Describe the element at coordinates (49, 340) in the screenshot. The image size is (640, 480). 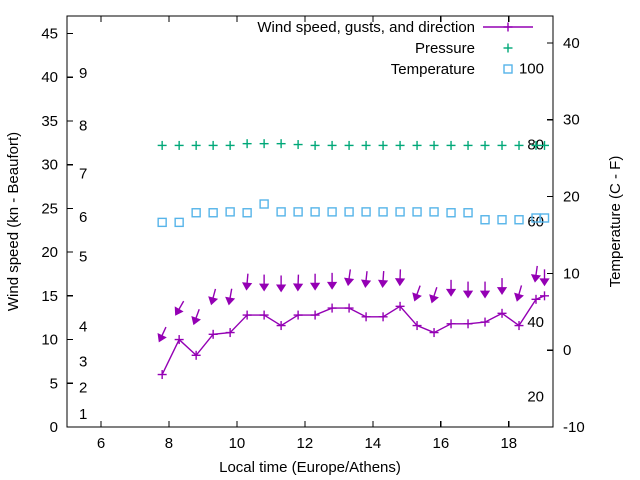
I see `y-tick-label: 10` at that location.